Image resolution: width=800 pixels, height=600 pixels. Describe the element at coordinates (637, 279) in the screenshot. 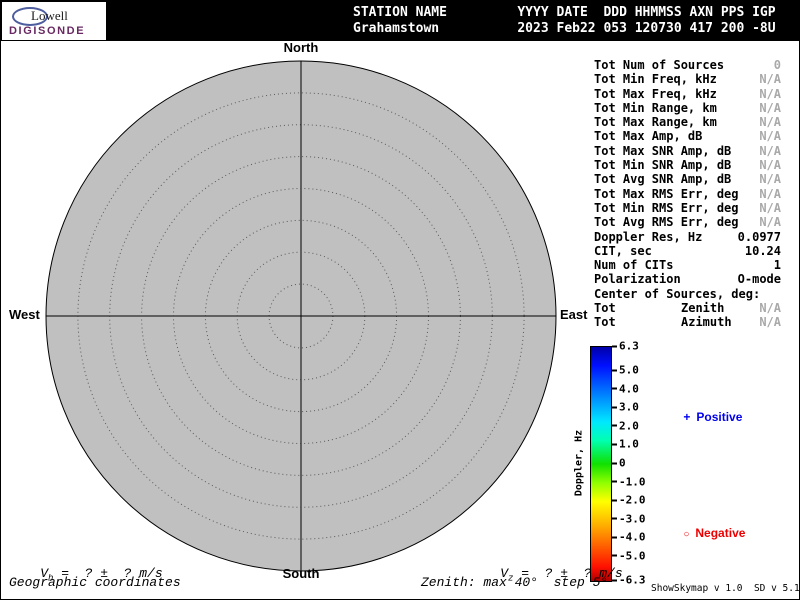

I see `stat-label: Polarization` at that location.